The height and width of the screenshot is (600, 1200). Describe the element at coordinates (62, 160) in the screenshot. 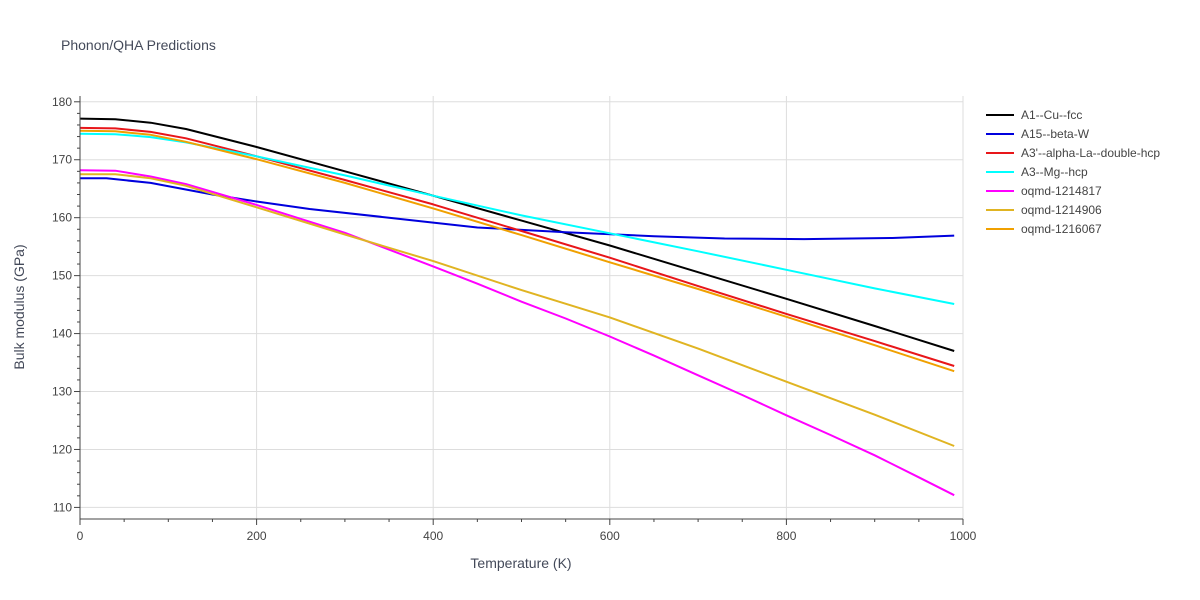

I see `y-tick-label: 170` at that location.